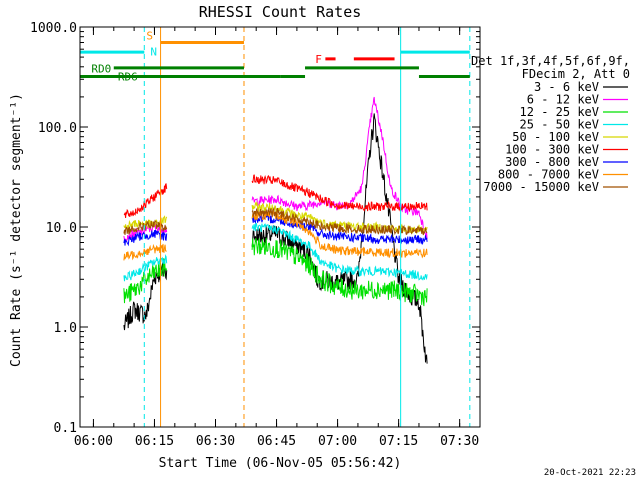 The width and height of the screenshot is (640, 484). Describe the element at coordinates (53, 28) in the screenshot. I see `y-tick-label: 1000.0` at that location.